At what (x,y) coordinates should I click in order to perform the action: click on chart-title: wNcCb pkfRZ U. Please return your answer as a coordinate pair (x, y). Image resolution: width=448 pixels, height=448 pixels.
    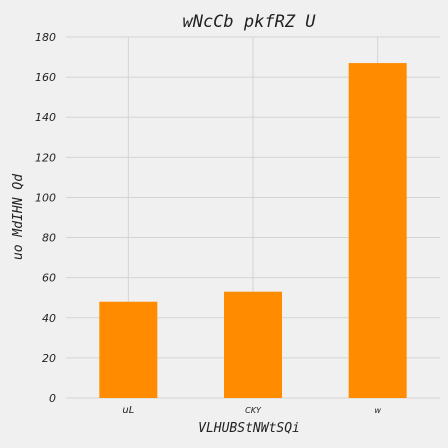
    Looking at the image, I should click on (249, 22).